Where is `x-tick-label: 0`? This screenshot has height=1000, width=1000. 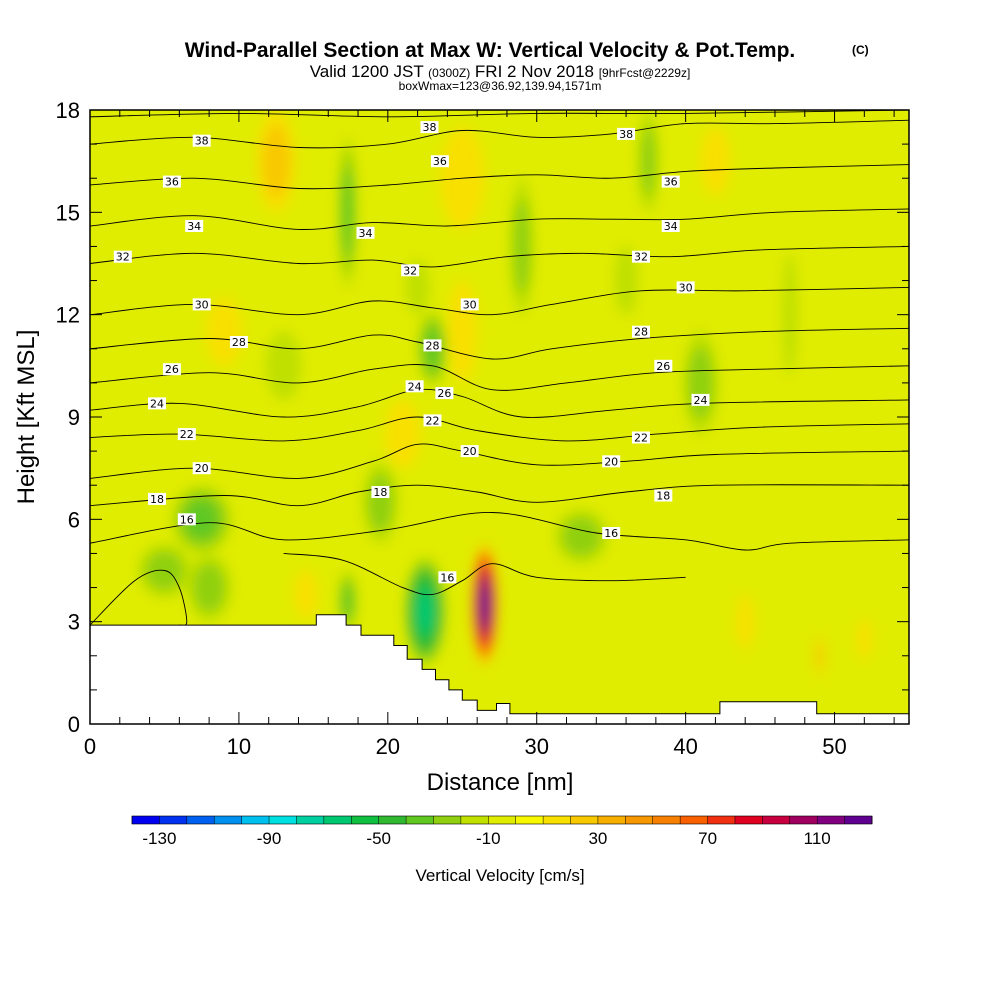
x-tick-label: 0 is located at coordinates (90, 746).